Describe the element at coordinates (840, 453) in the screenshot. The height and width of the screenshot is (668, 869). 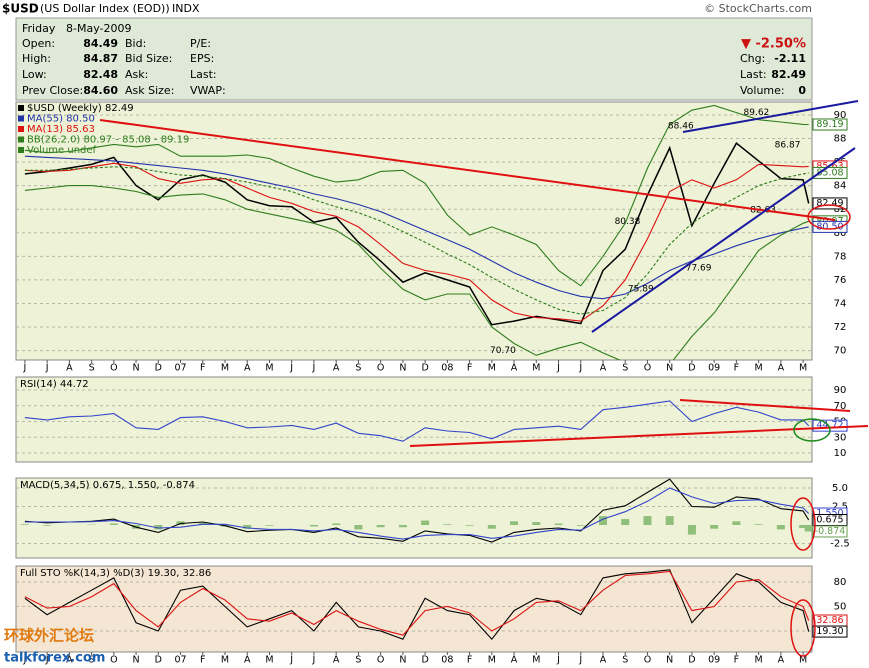
I see `y-tick-label: 10` at that location.